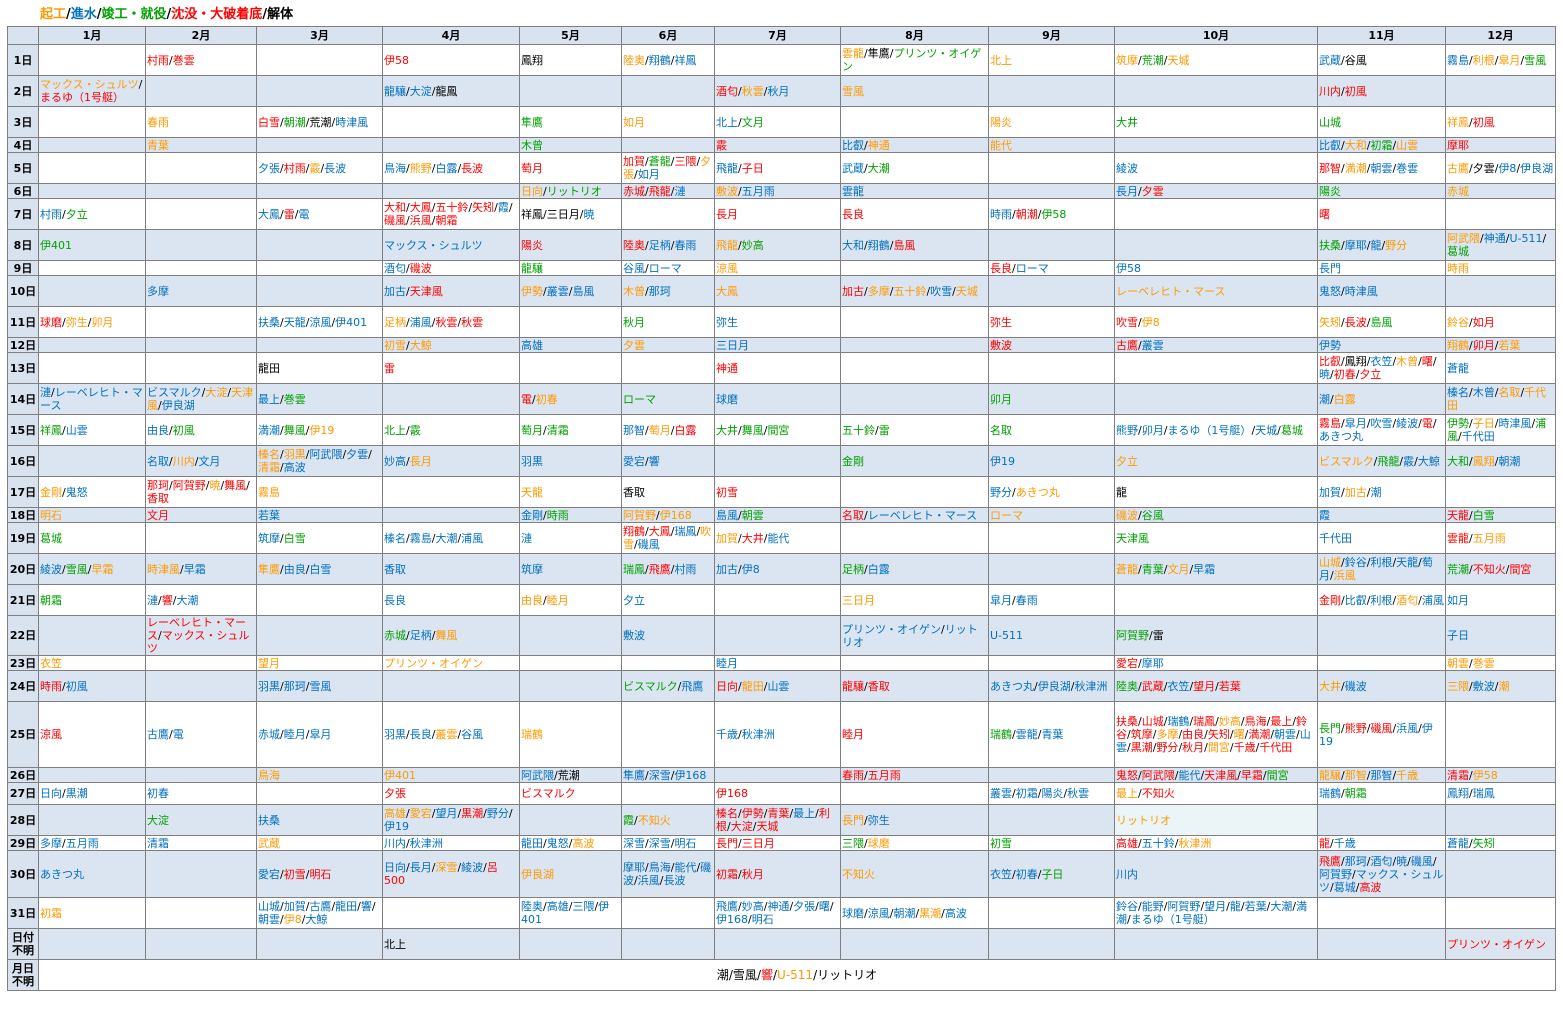  I want to click on calendar-cell: 長良/ローマ, so click(1051, 268).